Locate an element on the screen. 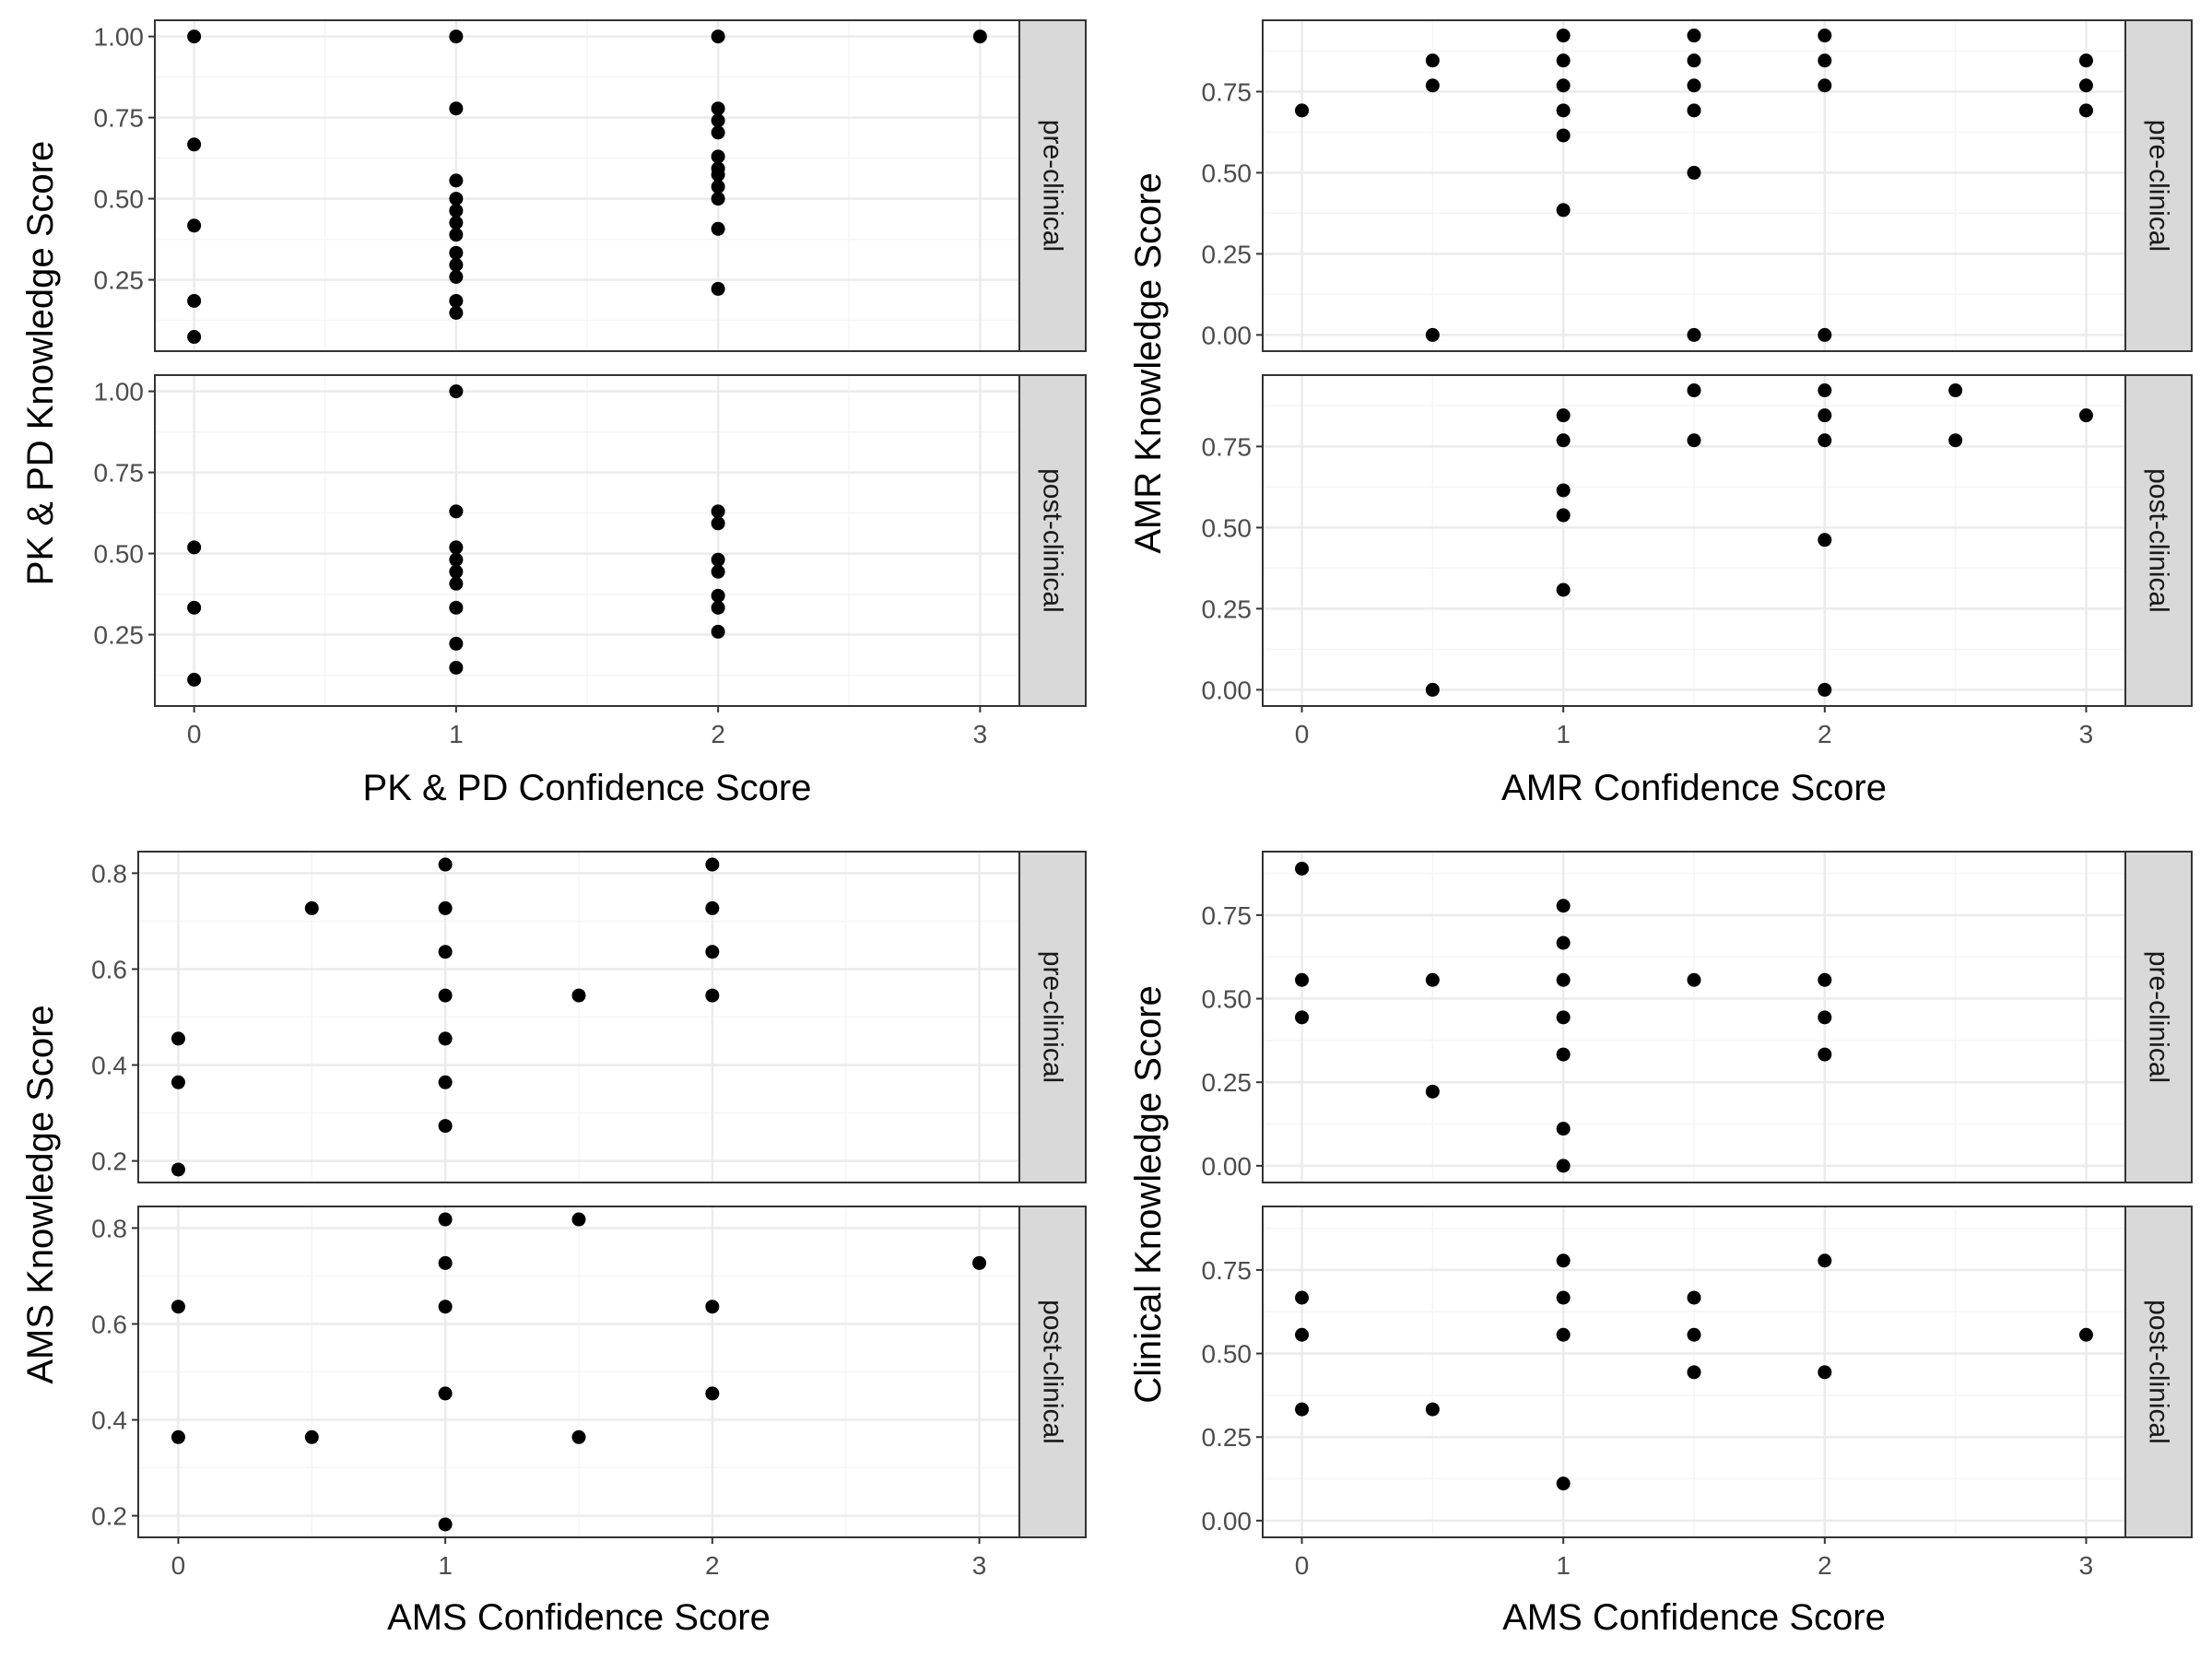  y-tick-label: 0.2 is located at coordinates (109, 1161).